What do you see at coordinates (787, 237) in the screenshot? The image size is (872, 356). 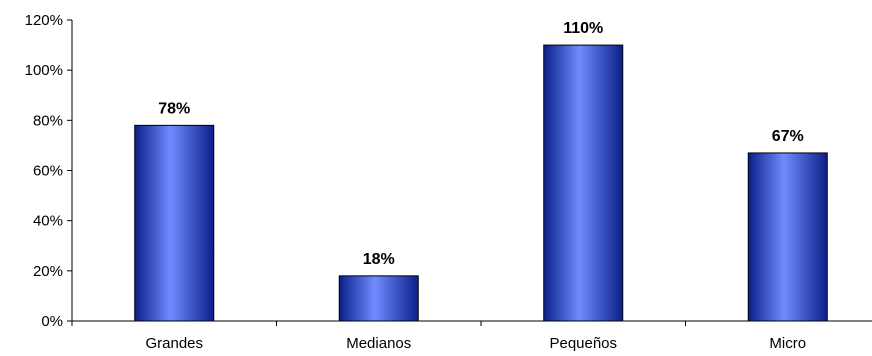 I see `bar-micro` at bounding box center [787, 237].